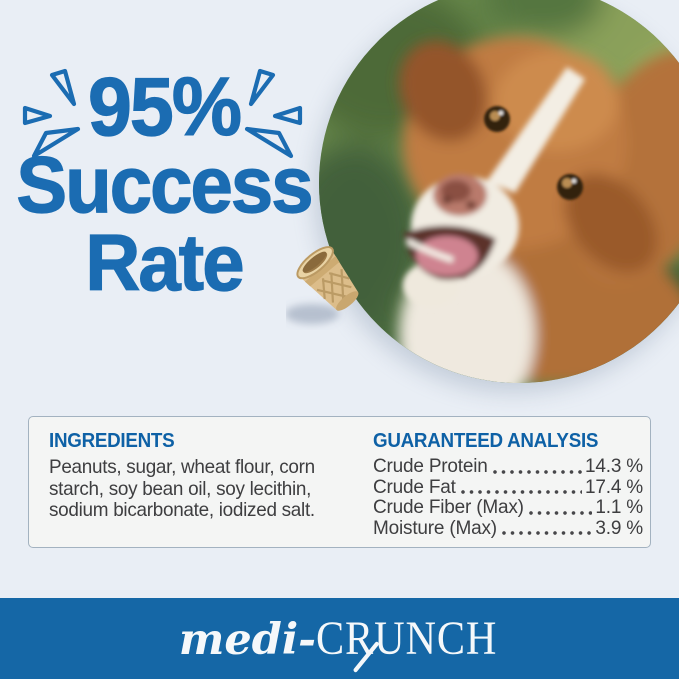 The width and height of the screenshot is (679, 679). Describe the element at coordinates (448, 507) in the screenshot. I see `analysis-label: Crude Fiber (Max)` at that location.